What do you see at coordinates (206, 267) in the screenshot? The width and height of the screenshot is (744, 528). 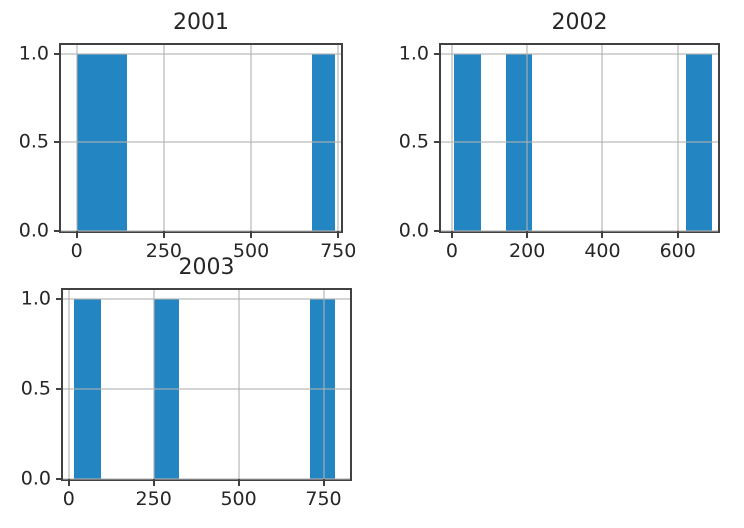 I see `chart-title: 2003` at bounding box center [206, 267].